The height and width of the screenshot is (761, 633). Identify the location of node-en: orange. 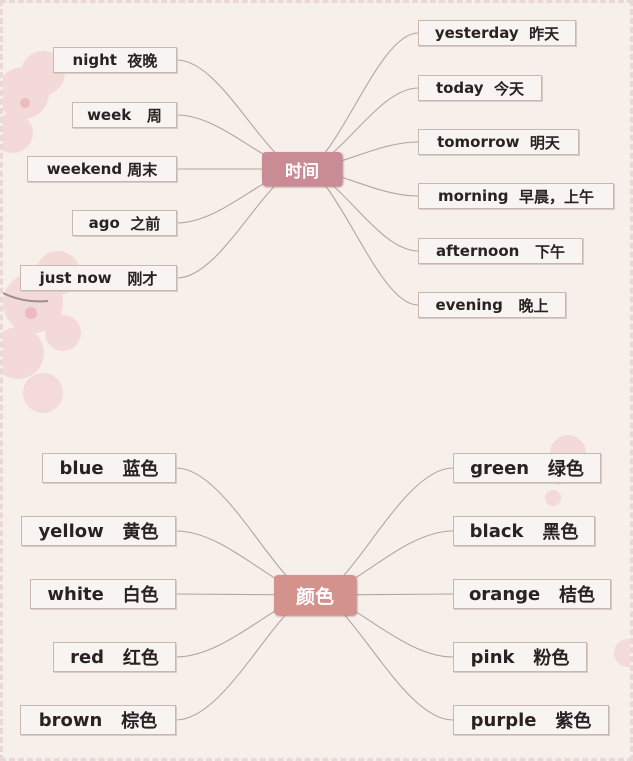
(504, 594).